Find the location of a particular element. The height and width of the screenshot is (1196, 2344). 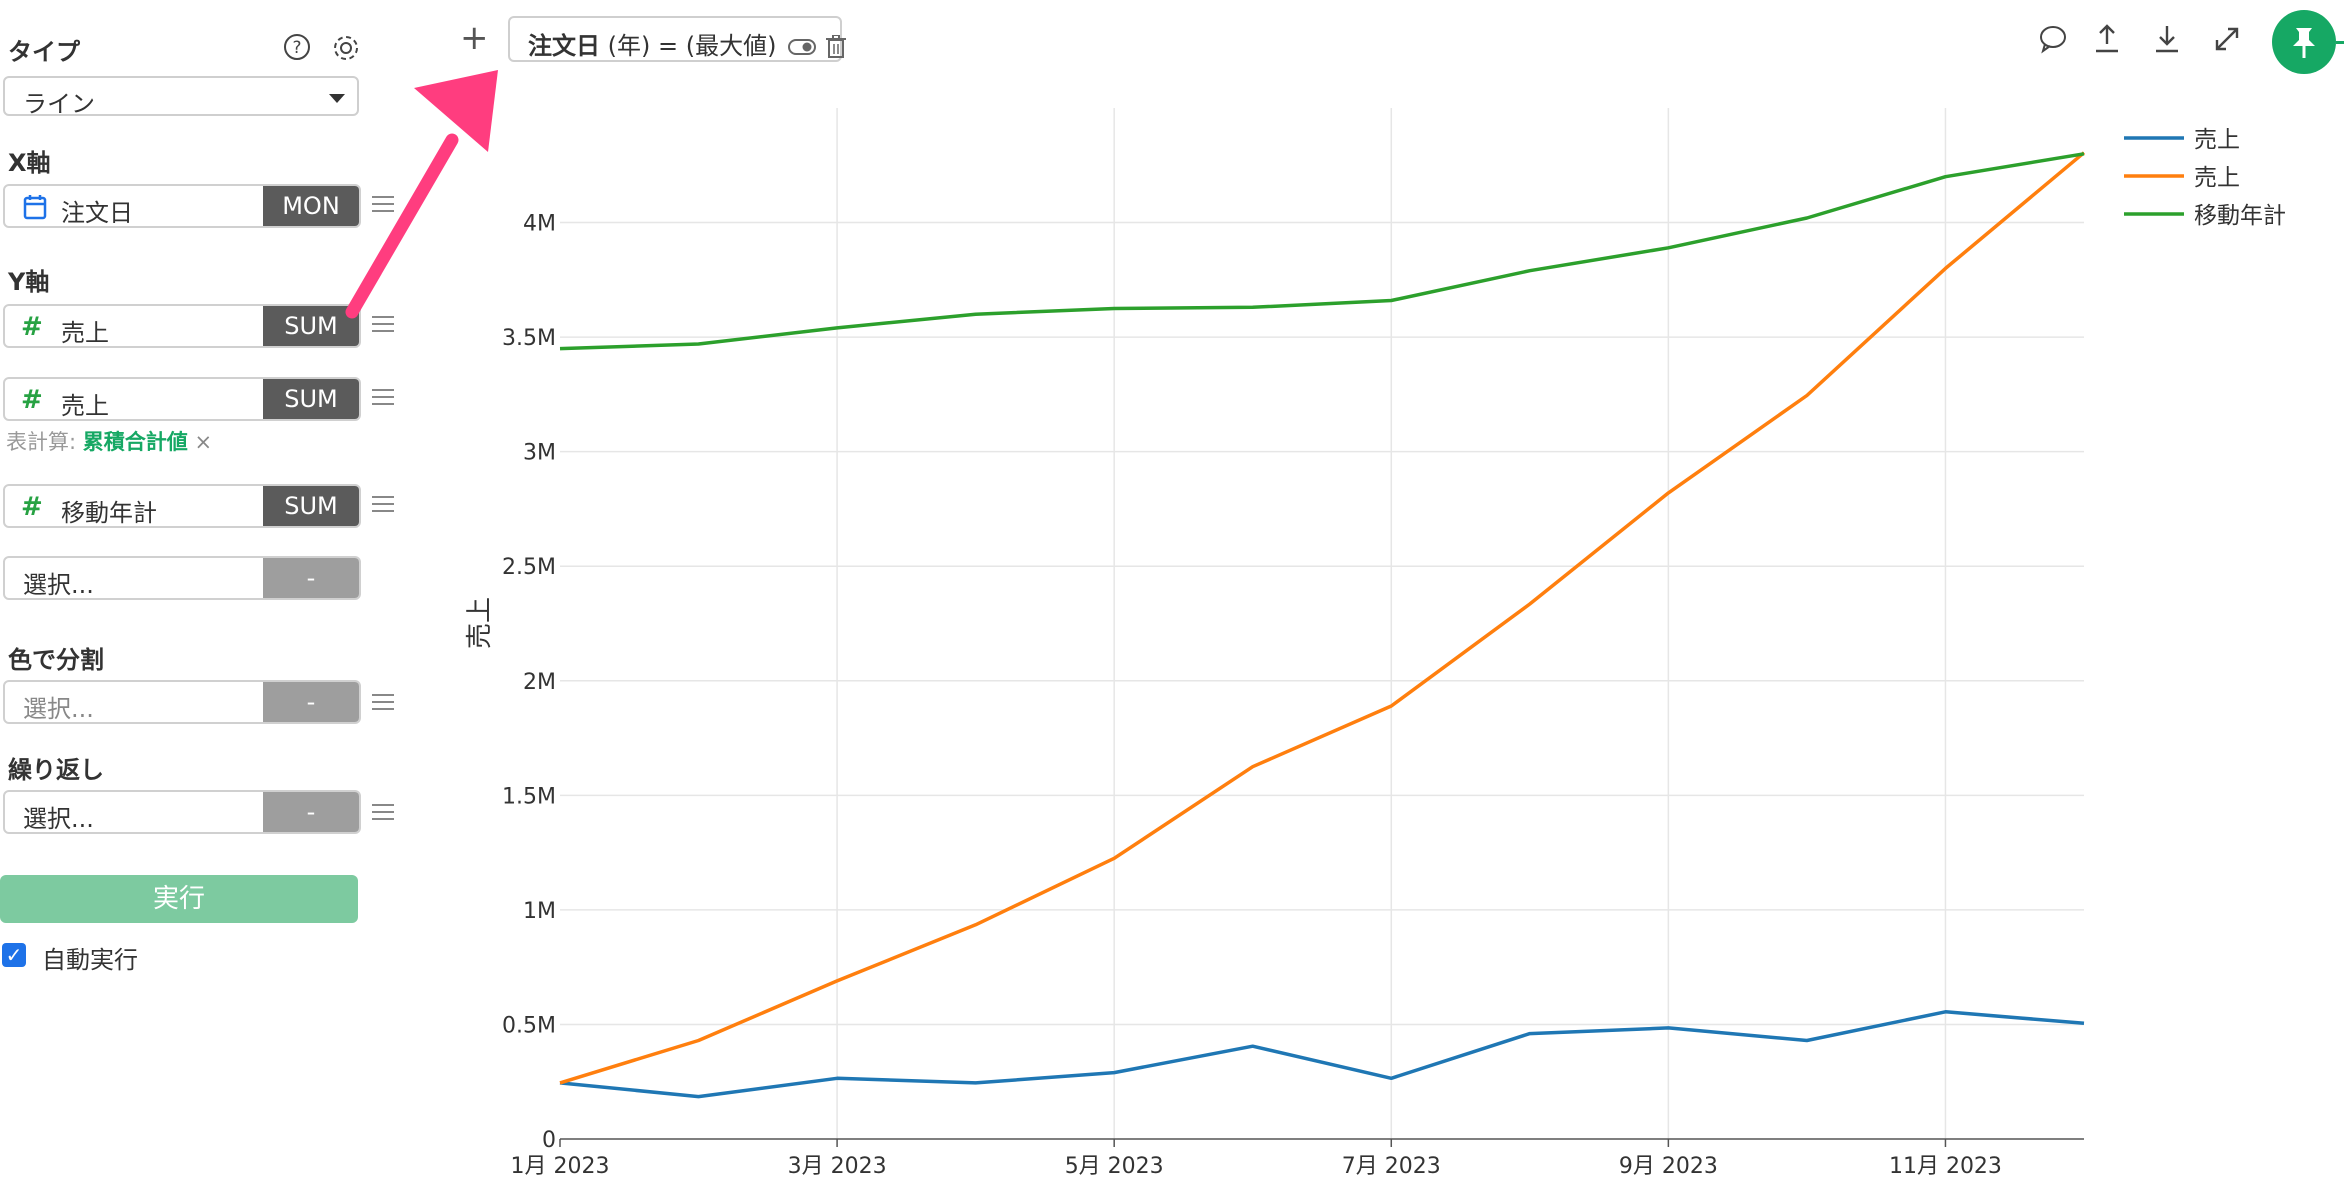

chart-type-value: ライン is located at coordinates (59, 104).